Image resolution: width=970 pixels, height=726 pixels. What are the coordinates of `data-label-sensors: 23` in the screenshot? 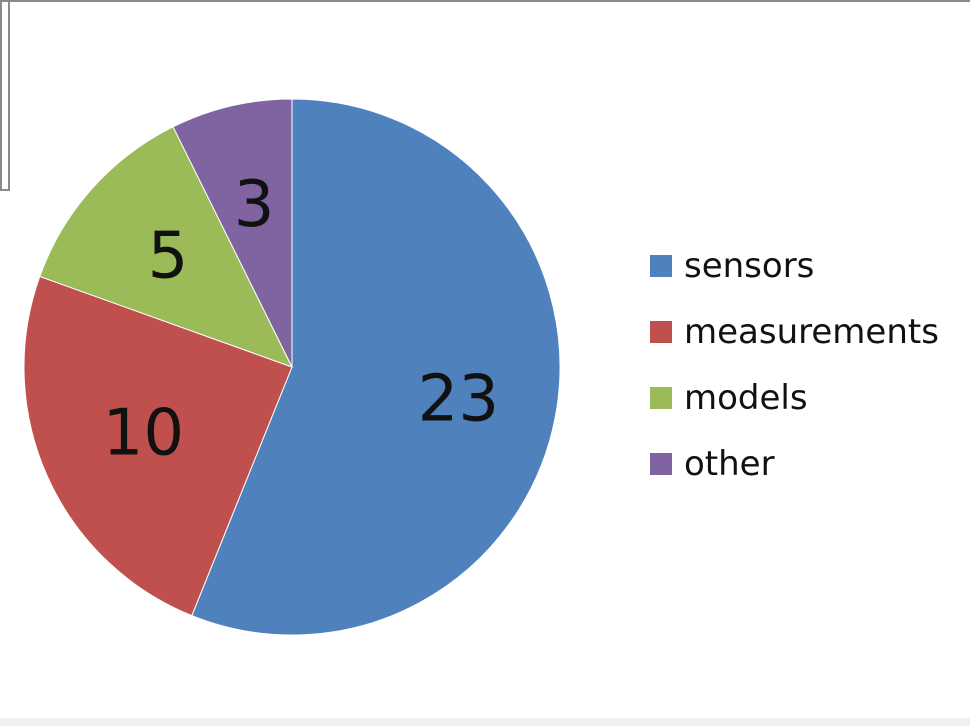 It's located at (458, 399).